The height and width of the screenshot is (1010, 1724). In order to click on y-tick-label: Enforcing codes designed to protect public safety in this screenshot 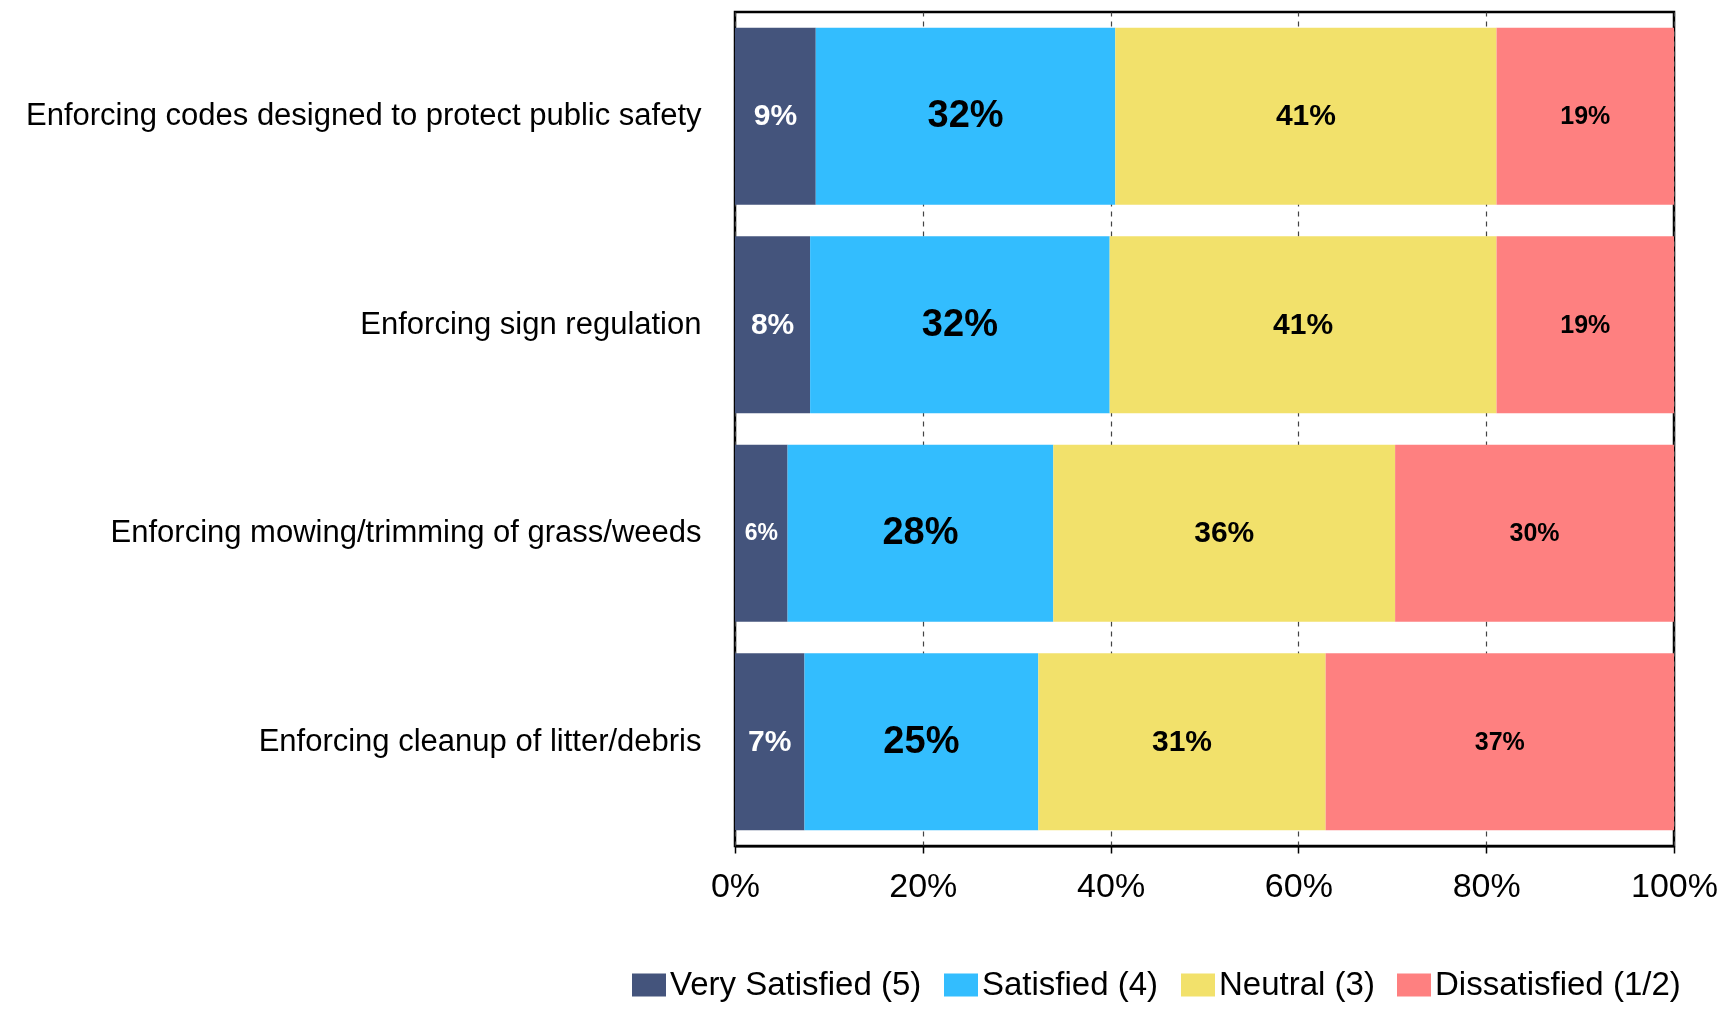, I will do `click(363, 115)`.